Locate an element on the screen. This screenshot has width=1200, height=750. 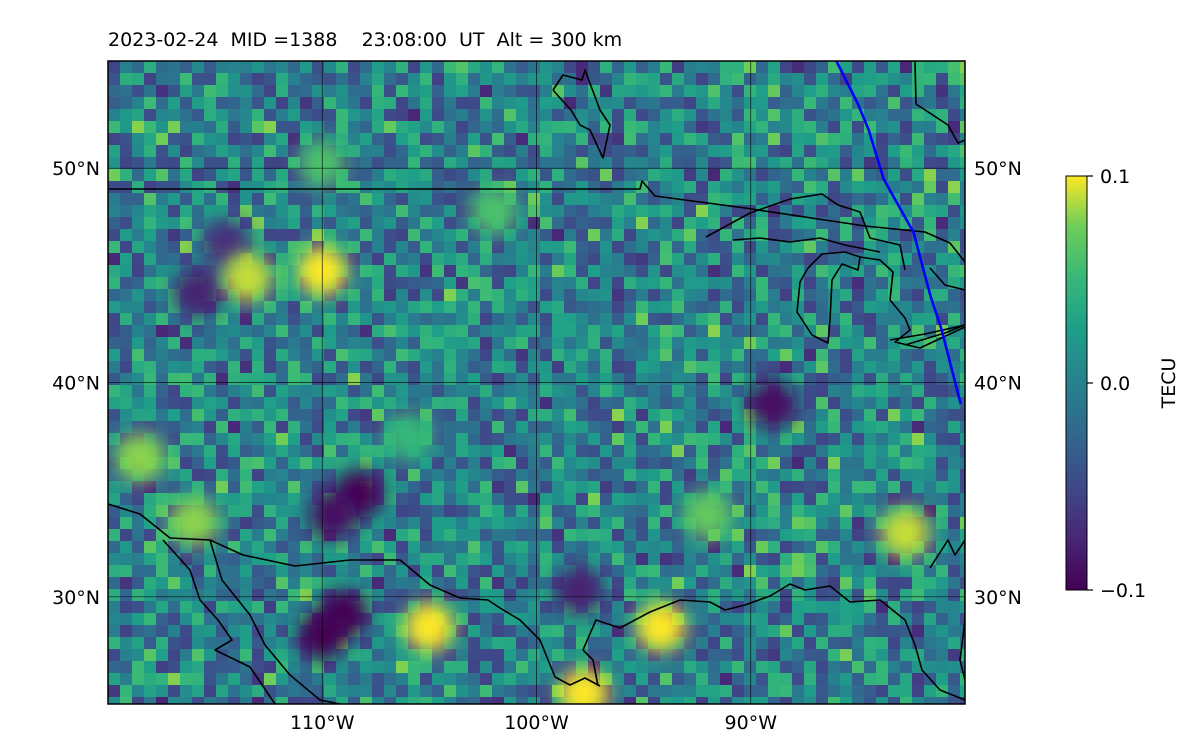
latitude-labels-right: 30°N40°N50°N is located at coordinates (998, 383).